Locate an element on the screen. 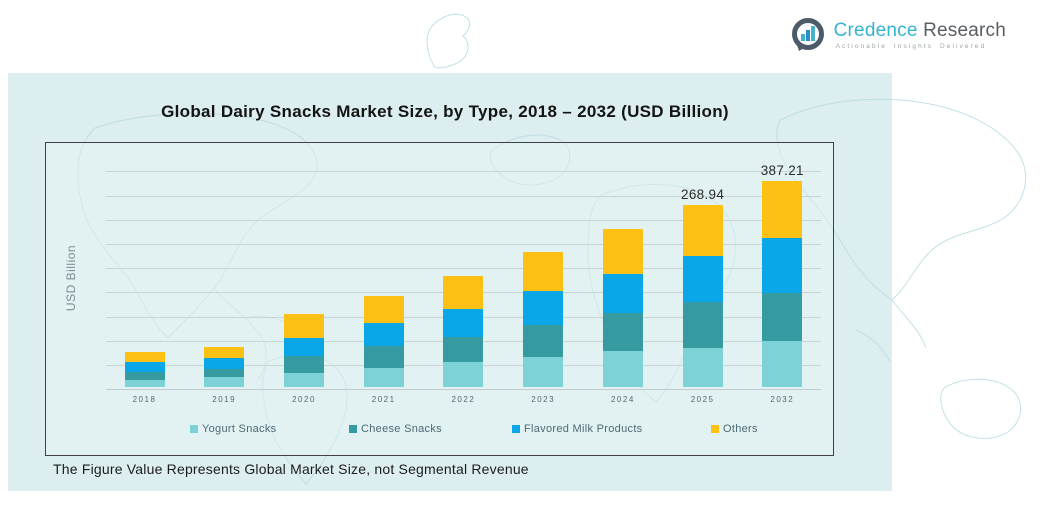  x-axis-label-2024: 2024 is located at coordinates (622, 399).